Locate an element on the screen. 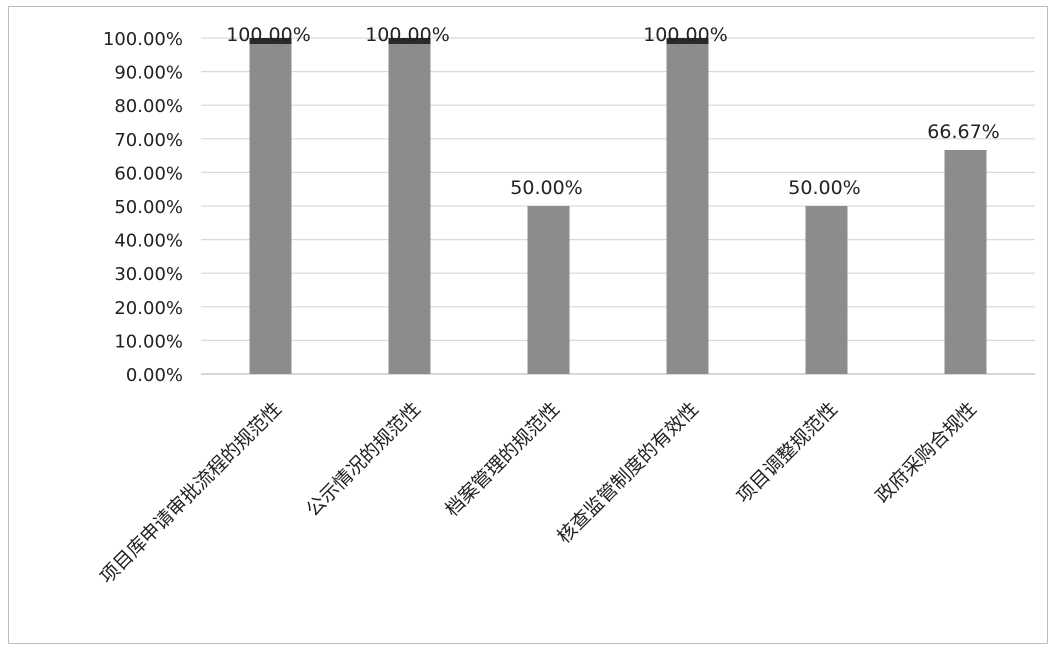  y-tick-label: 50.00% is located at coordinates (148, 207).